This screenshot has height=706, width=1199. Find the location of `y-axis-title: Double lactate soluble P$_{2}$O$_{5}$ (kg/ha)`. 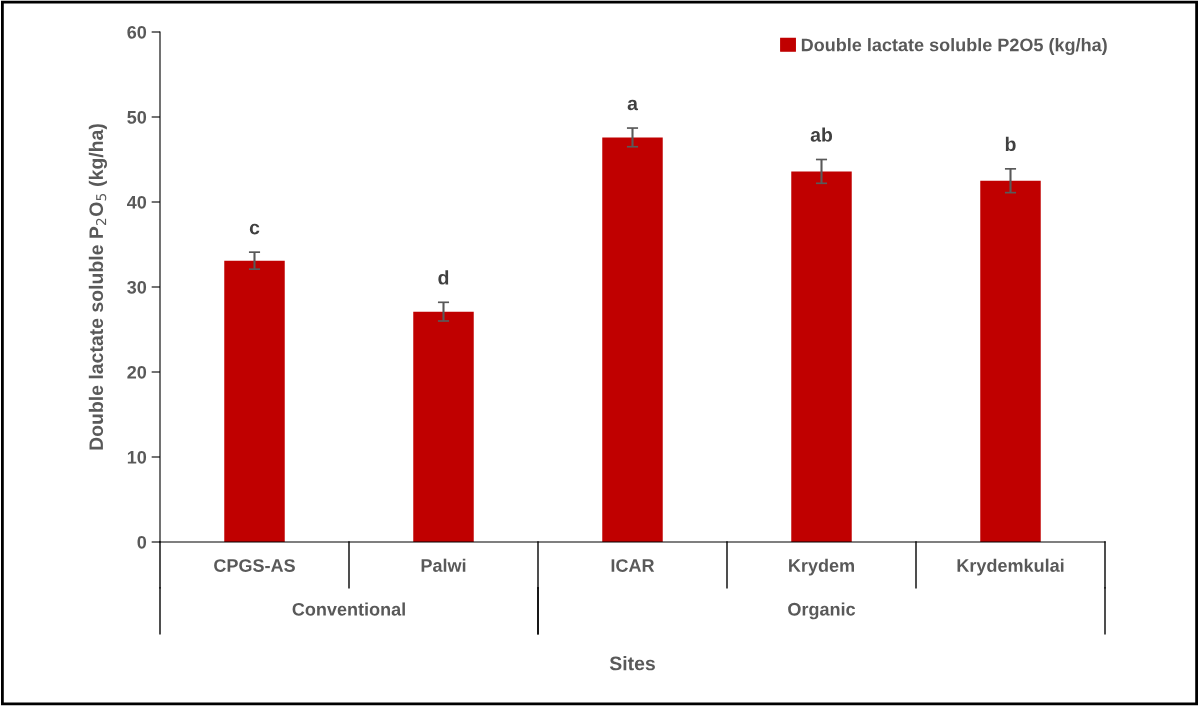

y-axis-title: Double lactate soluble P$_{2}$O$_{5}$ (kg/ha) is located at coordinates (98, 287).